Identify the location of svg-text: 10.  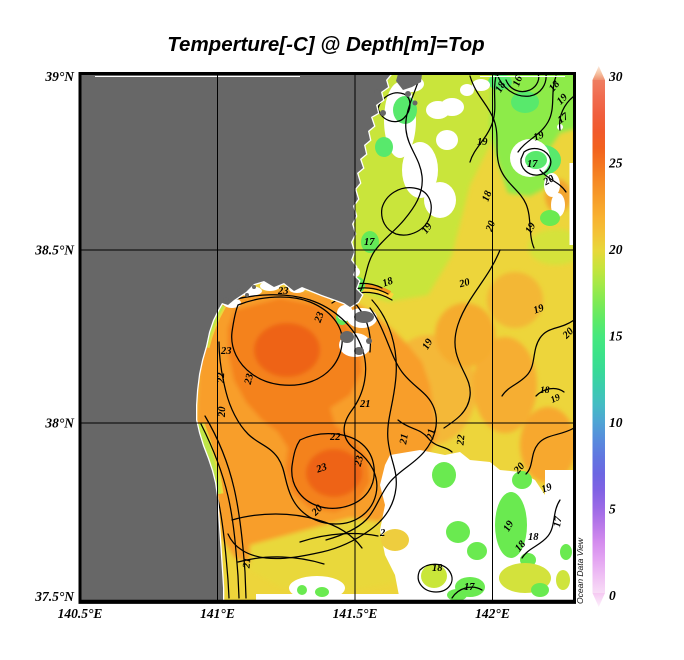
(616, 422).